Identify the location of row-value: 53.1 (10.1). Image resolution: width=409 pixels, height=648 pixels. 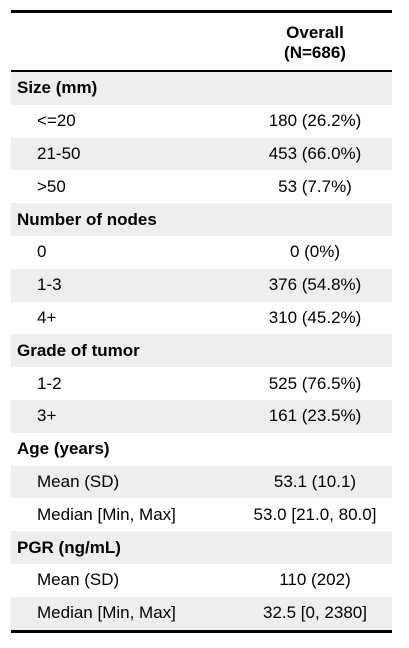
(315, 482).